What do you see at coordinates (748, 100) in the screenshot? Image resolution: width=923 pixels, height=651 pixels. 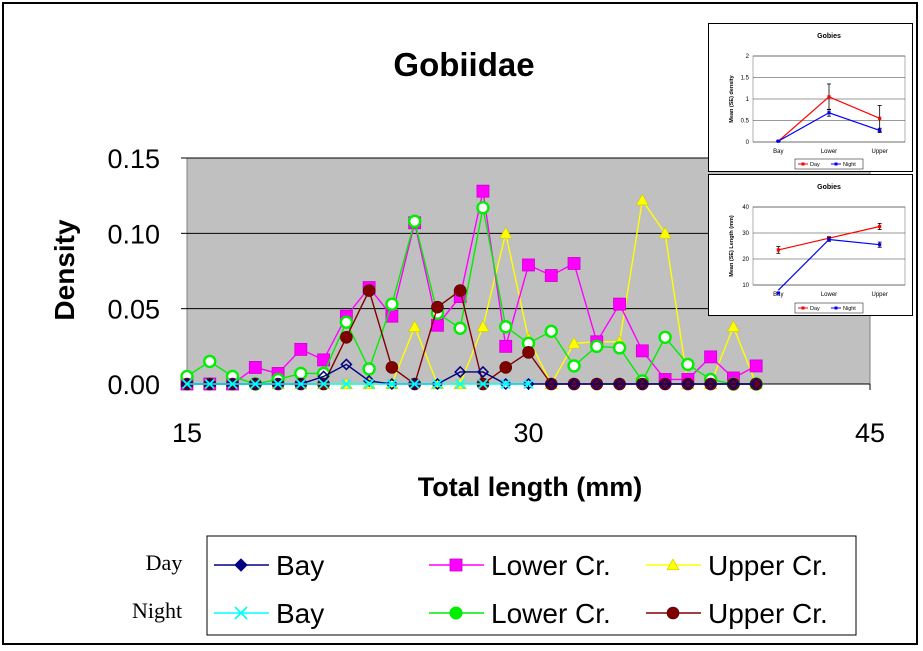 I see `inset-y-tick-label: 1` at bounding box center [748, 100].